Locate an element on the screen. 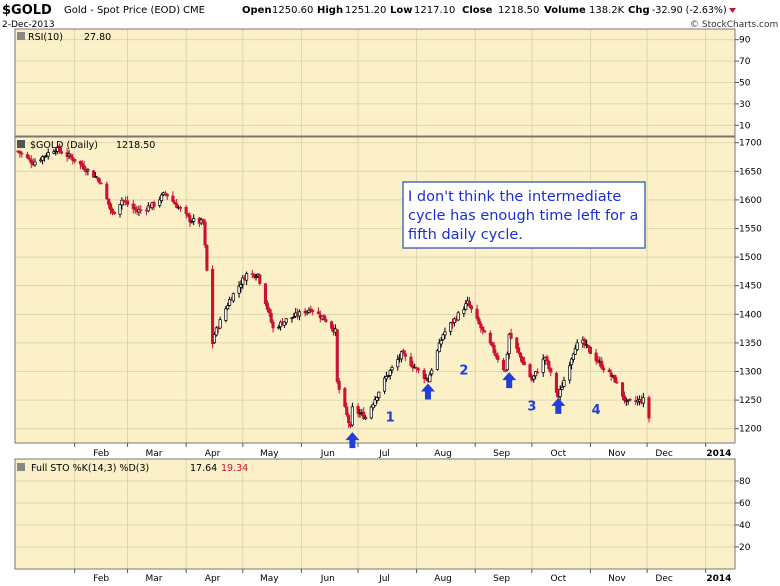 This screenshot has height=586, width=780. chg-value: -32.90 (-2.63%) is located at coordinates (689, 10).